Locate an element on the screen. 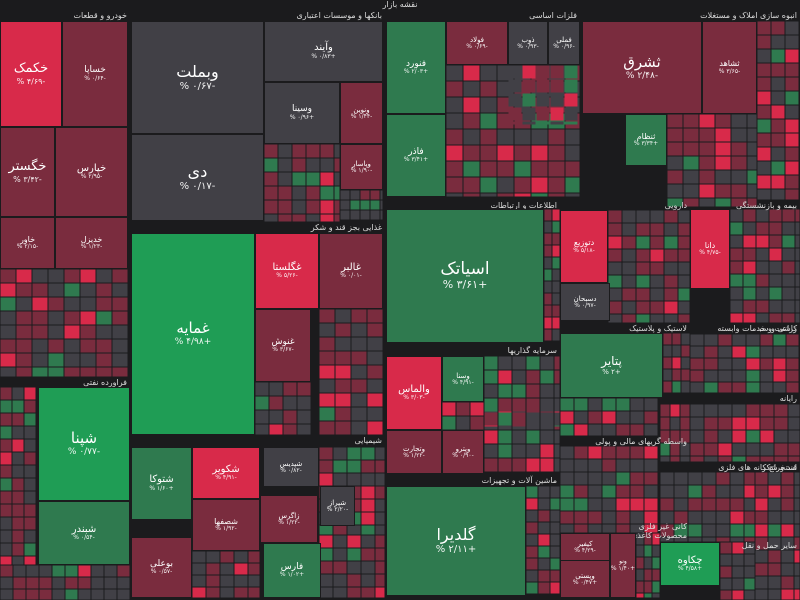  stock-tile: ثنظام +۳/۳۴ % is located at coordinates (646, 140).